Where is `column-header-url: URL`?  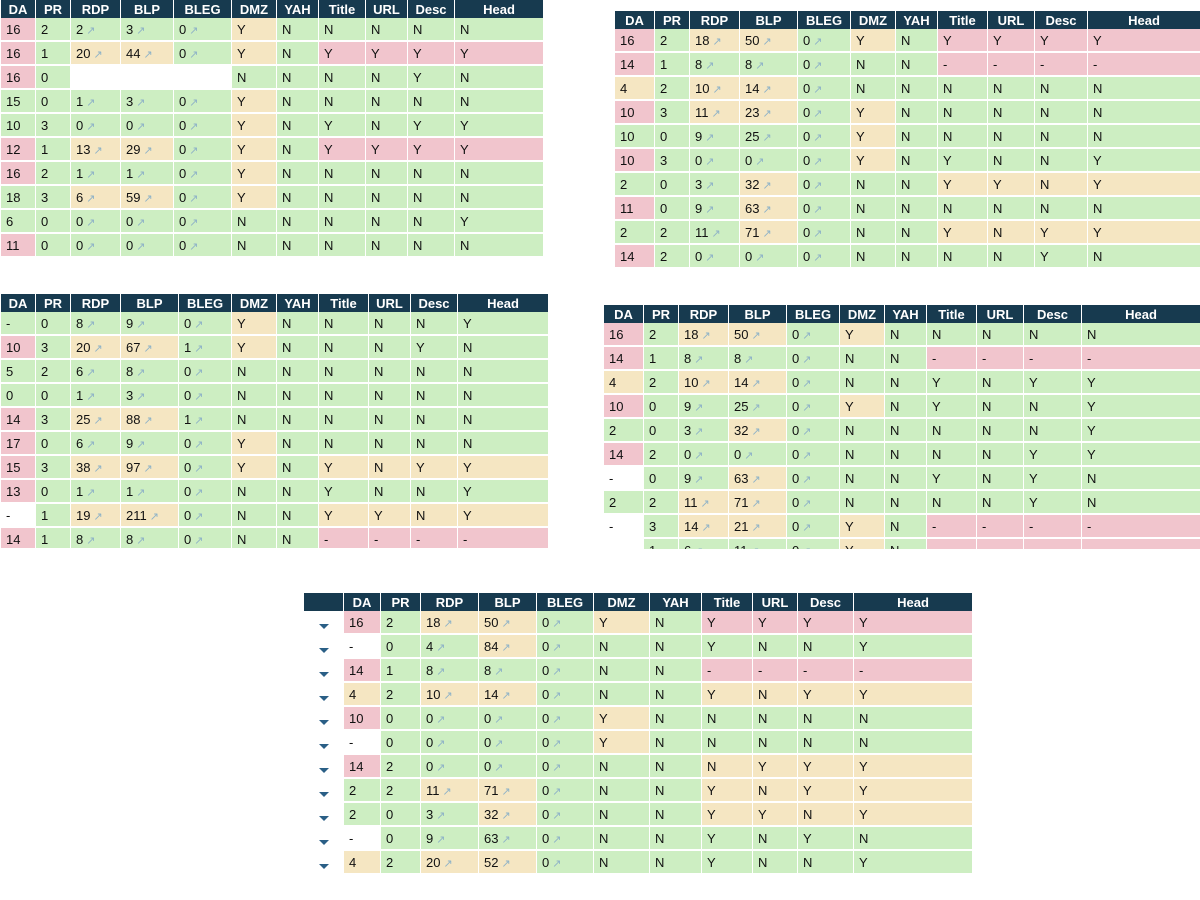 column-header-url: URL is located at coordinates (386, 9).